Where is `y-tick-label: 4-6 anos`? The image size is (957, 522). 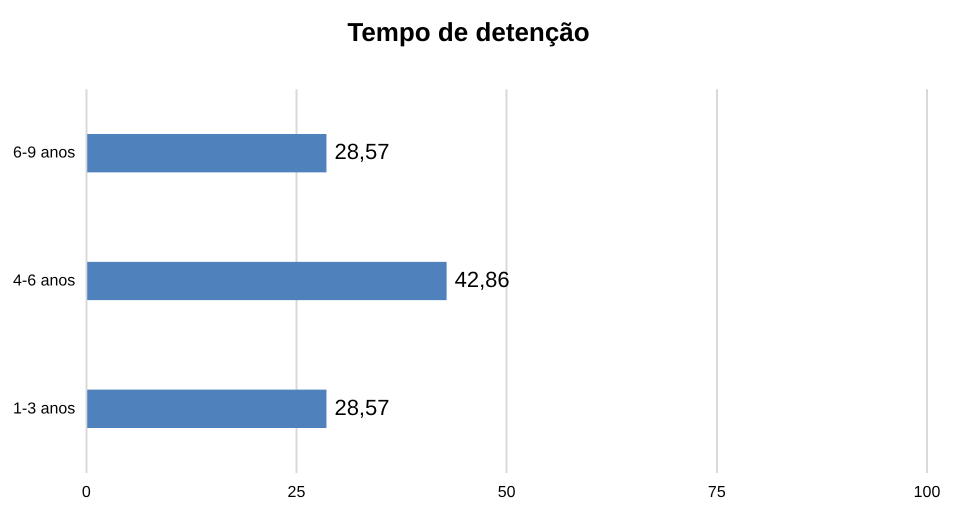
y-tick-label: 4-6 anos is located at coordinates (44, 281).